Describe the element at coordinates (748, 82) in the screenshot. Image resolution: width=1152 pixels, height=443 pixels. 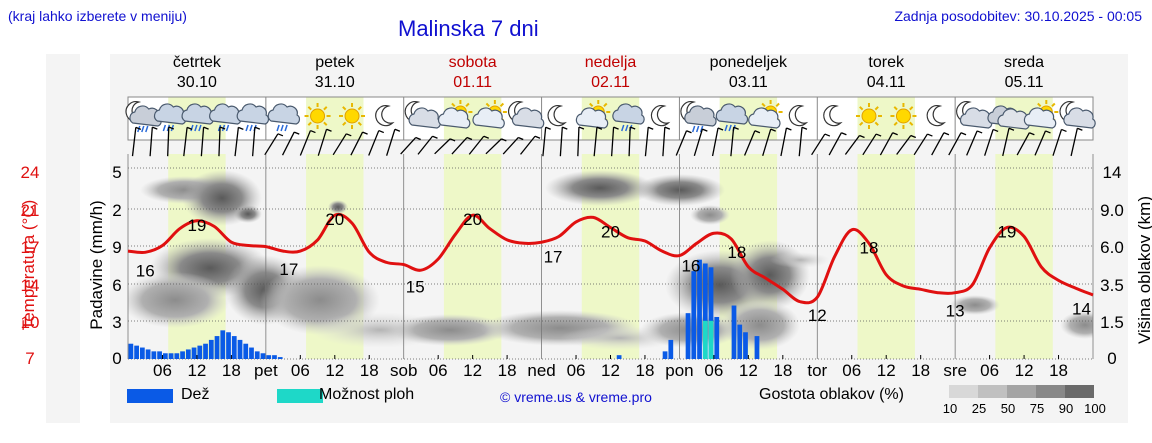
I see `day-date: 03.11` at that location.